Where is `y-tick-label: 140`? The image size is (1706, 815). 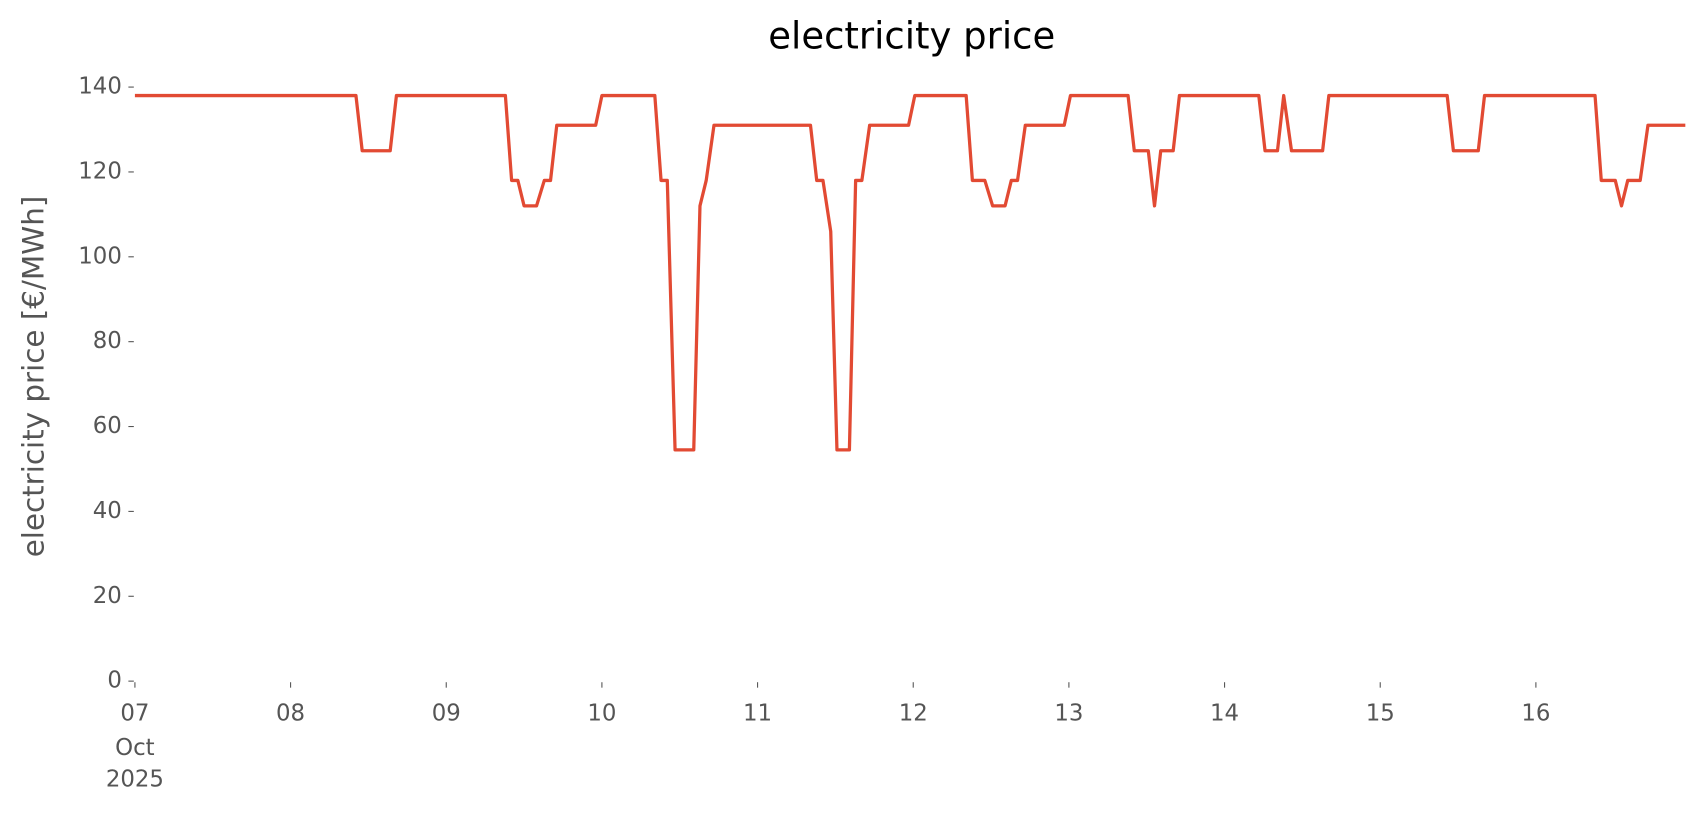 y-tick-label: 140 is located at coordinates (100, 87).